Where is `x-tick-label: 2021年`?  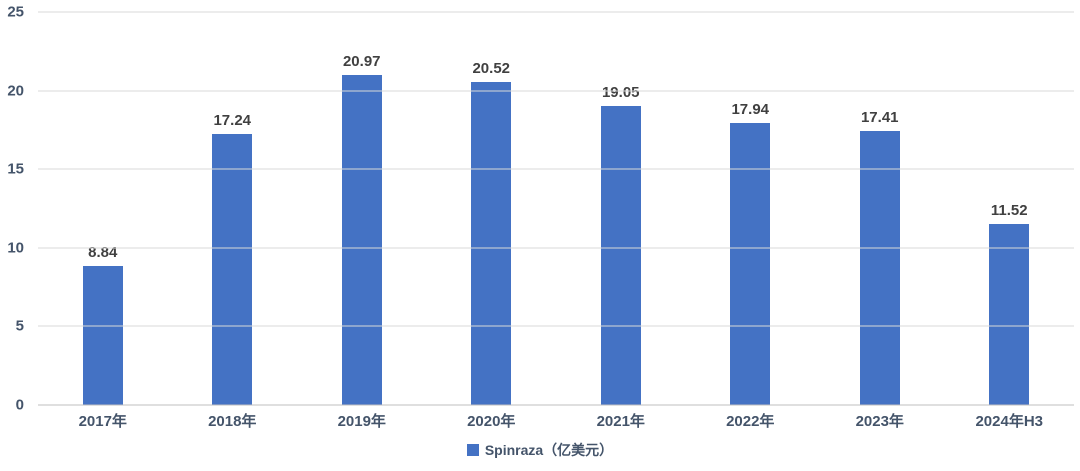 x-tick-label: 2021年 is located at coordinates (620, 421).